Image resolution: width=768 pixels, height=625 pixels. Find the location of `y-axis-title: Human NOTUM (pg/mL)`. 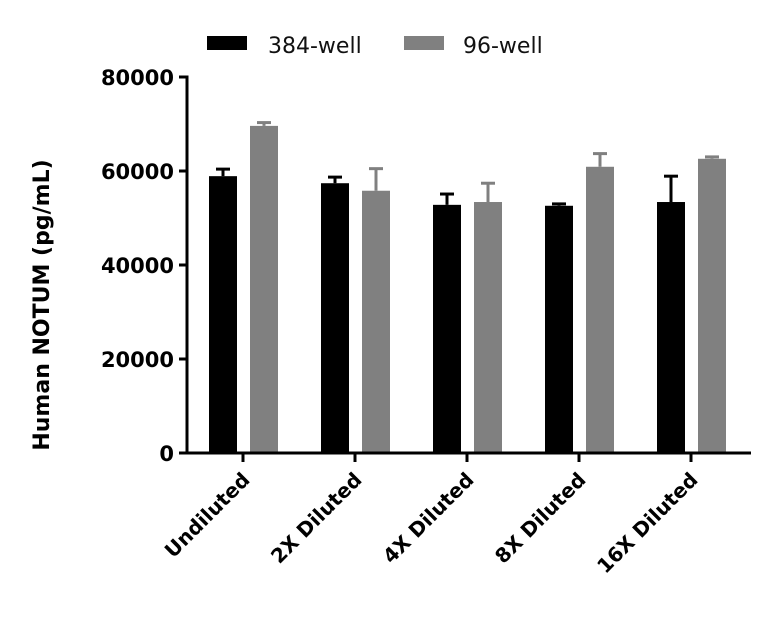

y-axis-title: Human NOTUM (pg/mL) is located at coordinates (42, 304).